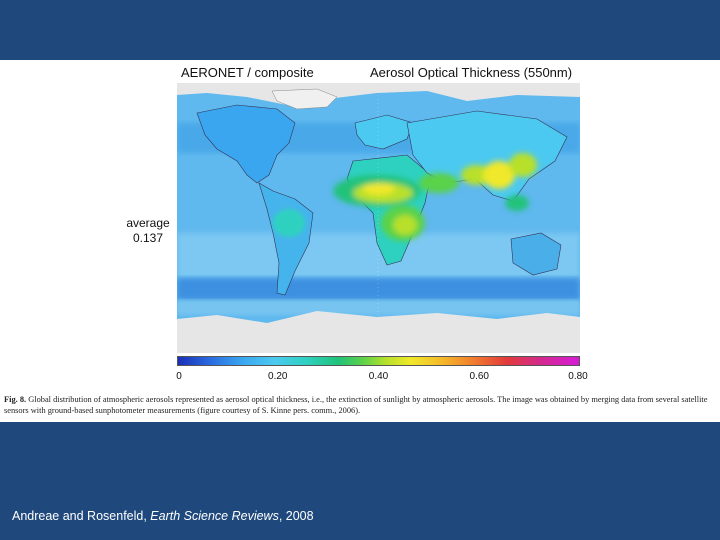 The image size is (720, 540). What do you see at coordinates (246, 144) in the screenshot?
I see `north-america-shape` at bounding box center [246, 144].